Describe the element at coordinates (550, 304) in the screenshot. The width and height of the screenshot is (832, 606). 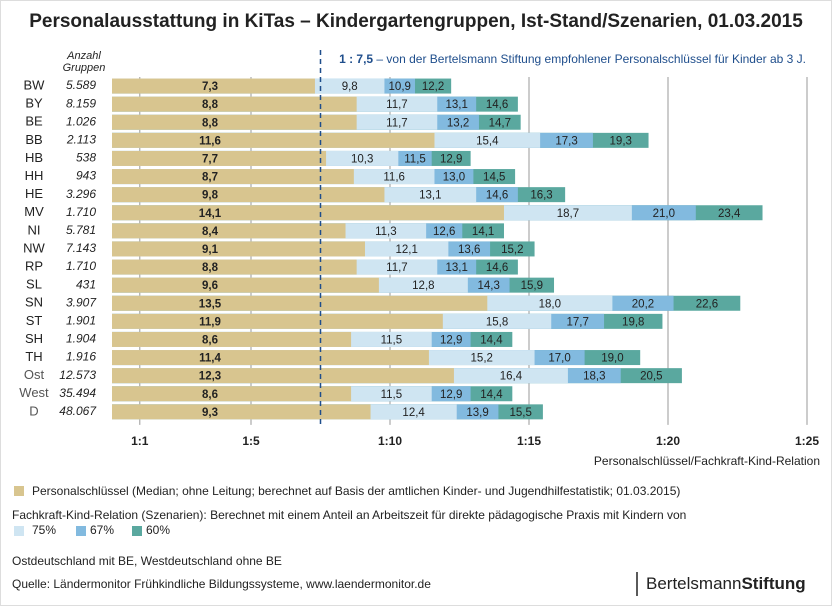
I see `value-label: 18,0` at that location.